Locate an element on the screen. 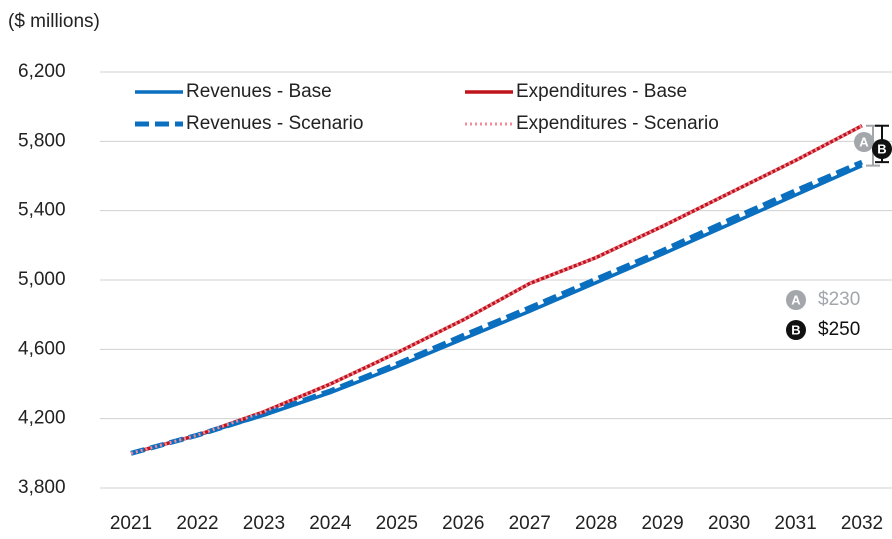 The image size is (892, 539). x-tick-label: 2023 is located at coordinates (264, 523).